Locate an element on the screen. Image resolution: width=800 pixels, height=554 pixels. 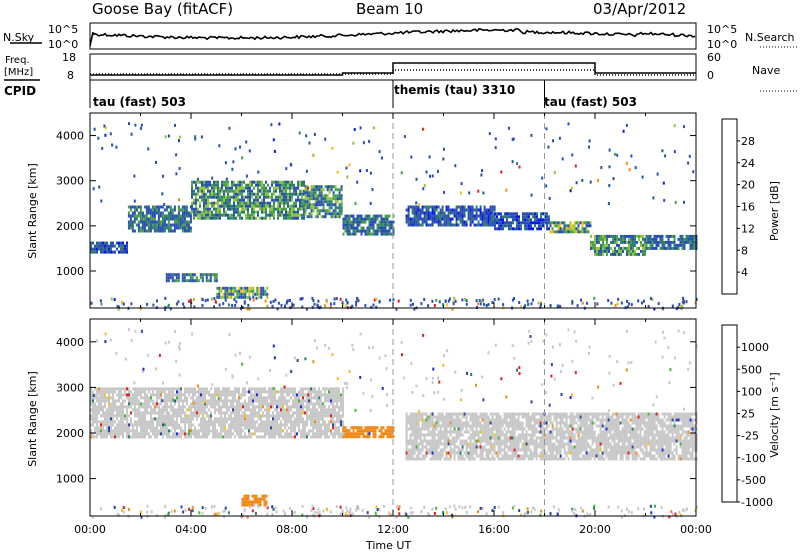
nave-label: Nave is located at coordinates (766, 70).